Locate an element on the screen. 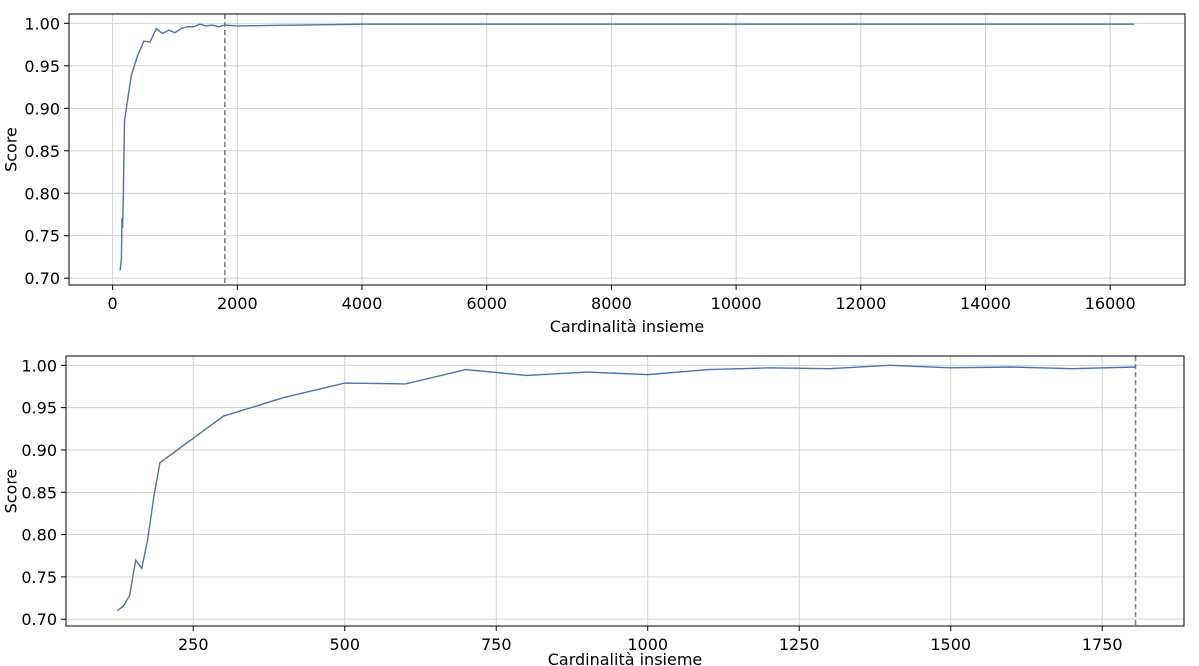 This screenshot has height=666, width=1199. x-tick-label: 250 is located at coordinates (193, 644).